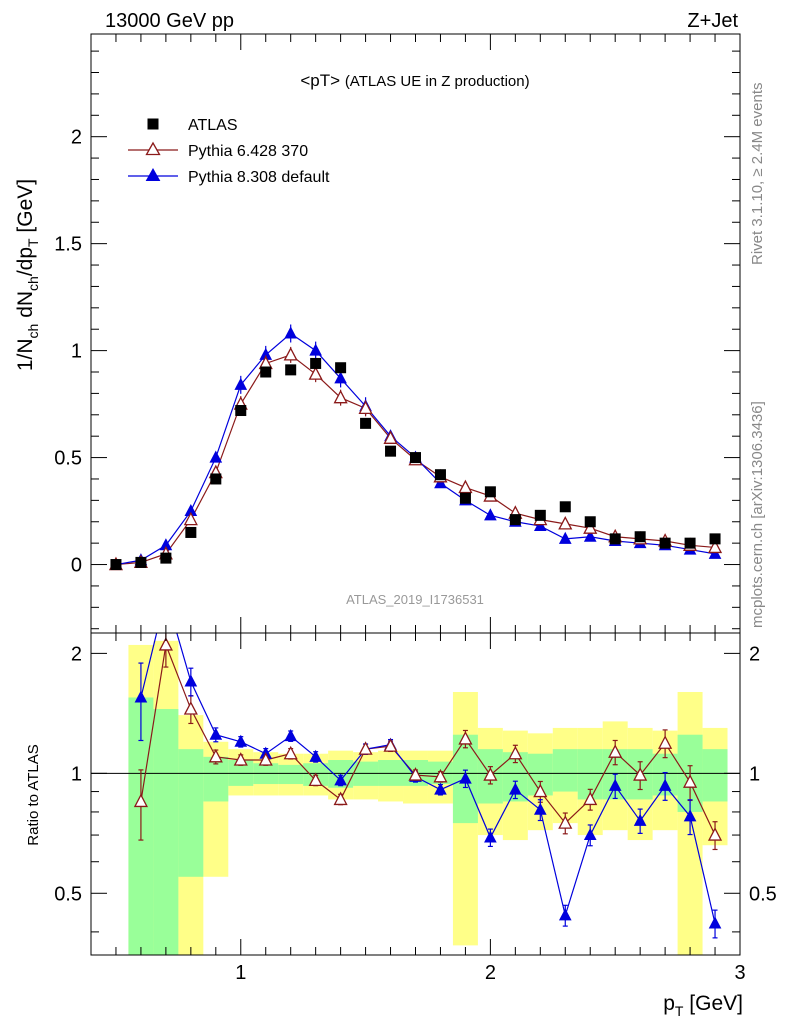 Image resolution: width=786 pixels, height=1024 pixels. I want to click on main-ytick-label: 2, so click(76, 138).